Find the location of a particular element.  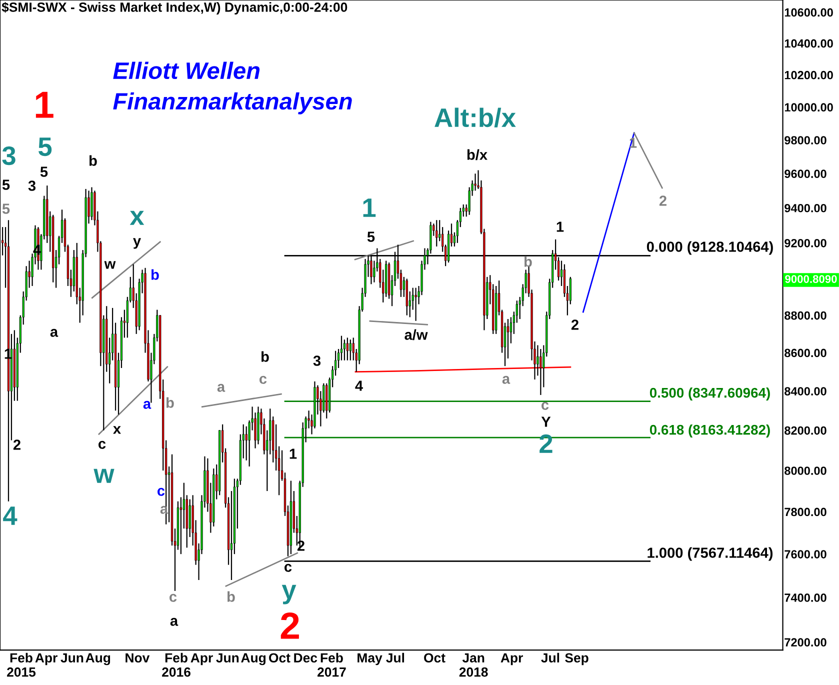

chart-title: $SMI-SWX - Swiss Market Index,W) Dynamic,0:00-24:00 is located at coordinates (175, 8).